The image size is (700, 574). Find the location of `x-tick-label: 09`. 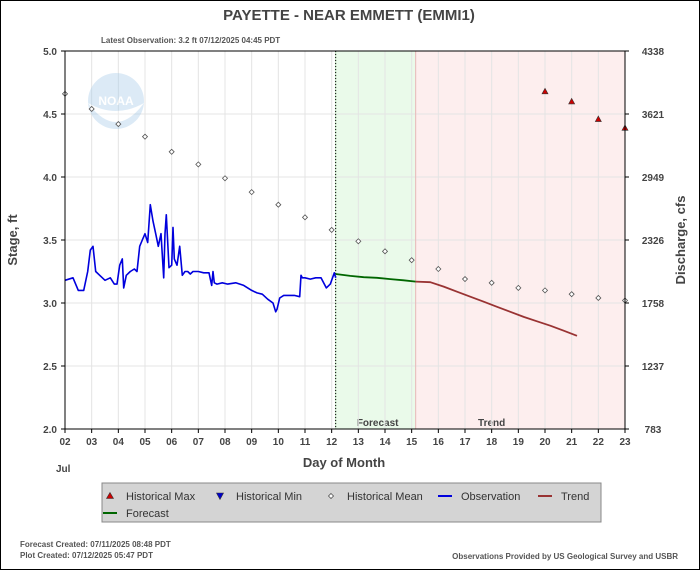

x-tick-label: 09 is located at coordinates (252, 442).